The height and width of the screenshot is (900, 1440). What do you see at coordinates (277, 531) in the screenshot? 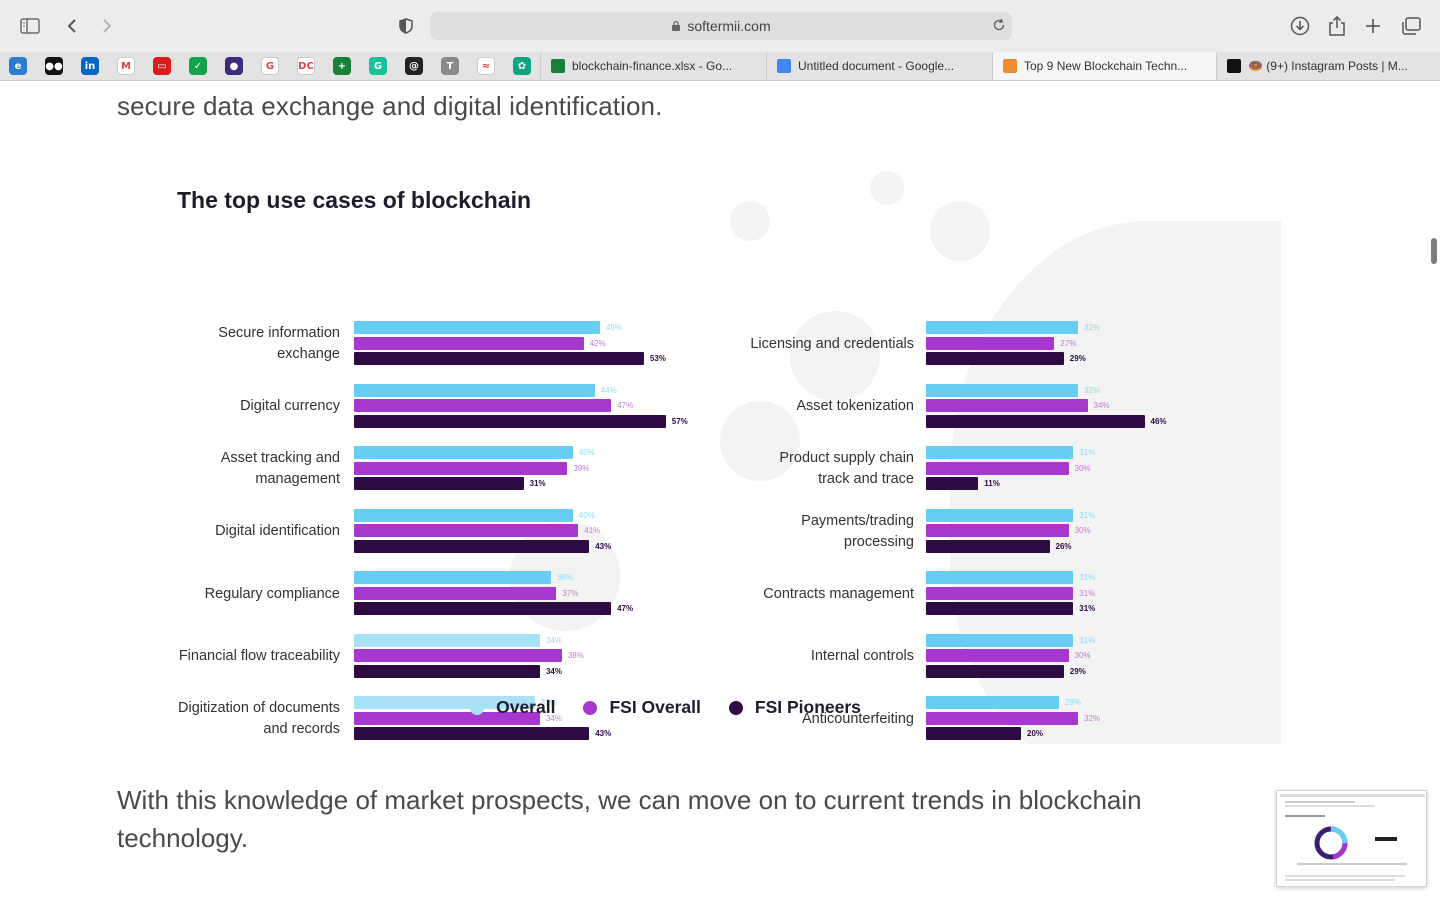
I see `category-label: Digital identification` at bounding box center [277, 531].